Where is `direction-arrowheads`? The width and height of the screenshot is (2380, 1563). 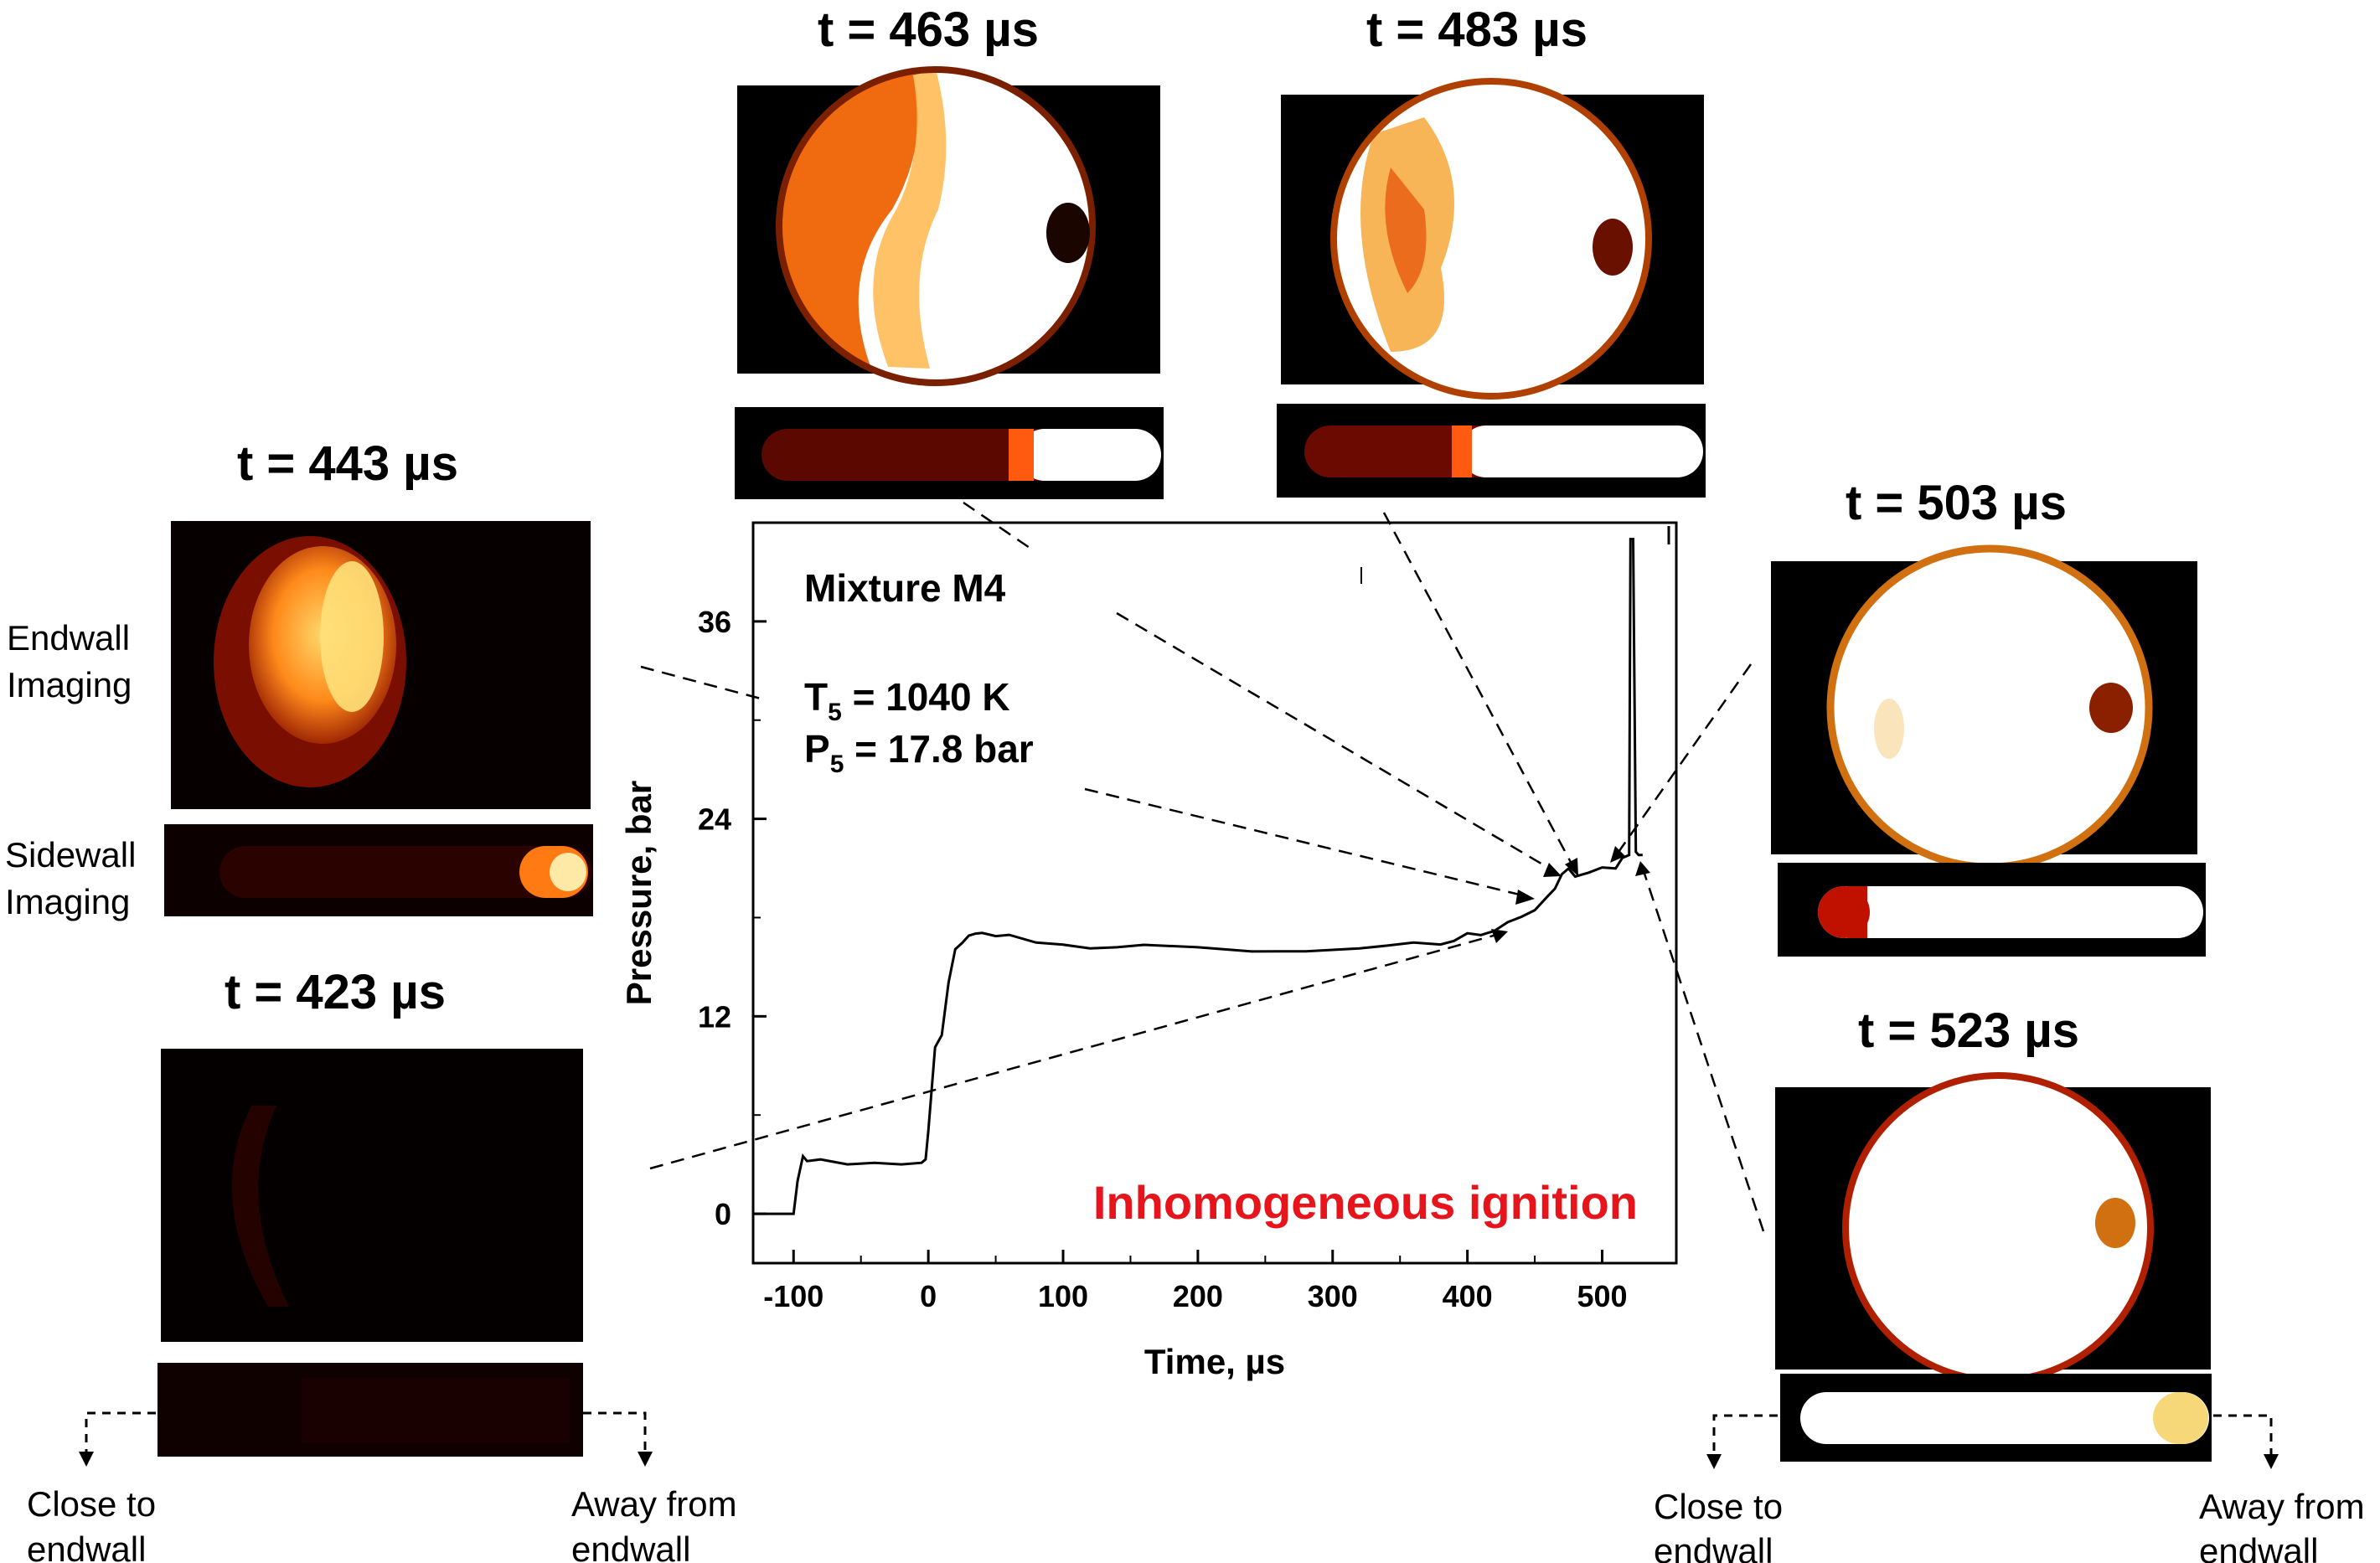
direction-arrowheads is located at coordinates (1179, 1460).